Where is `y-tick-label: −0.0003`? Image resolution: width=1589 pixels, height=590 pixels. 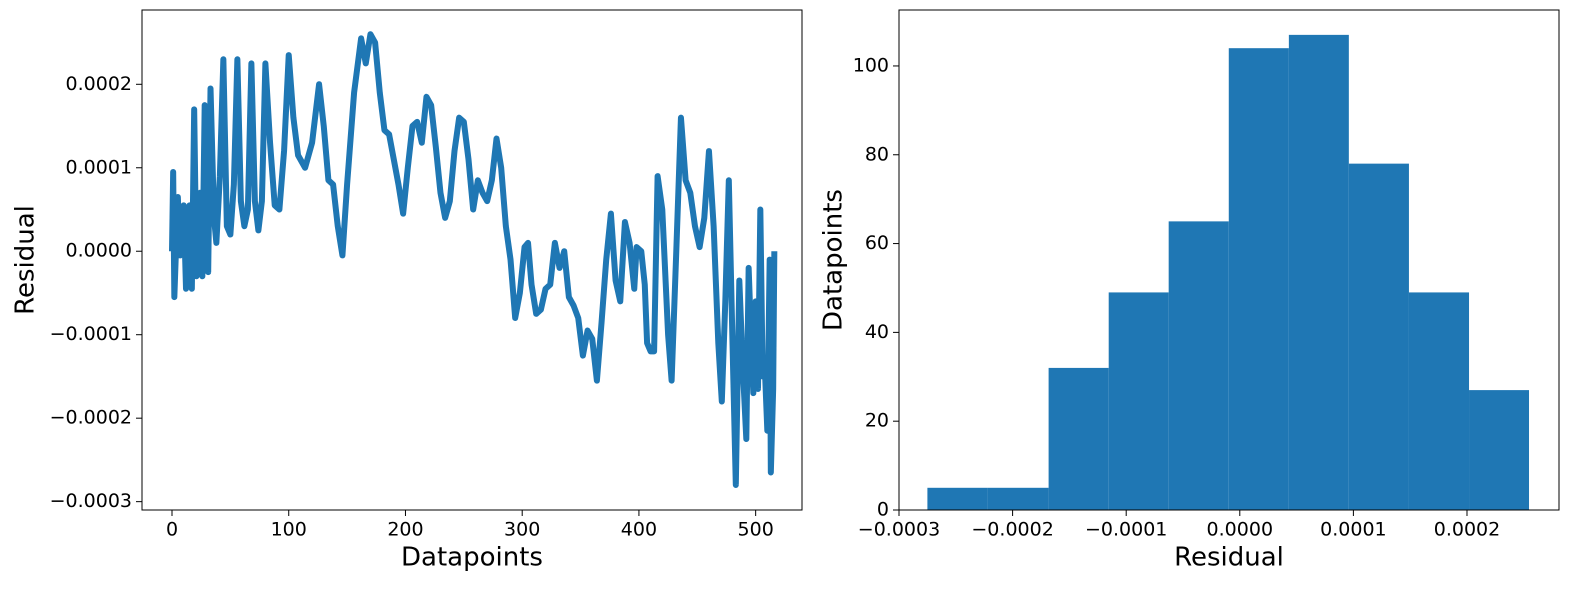 y-tick-label: −0.0003 is located at coordinates (91, 501).